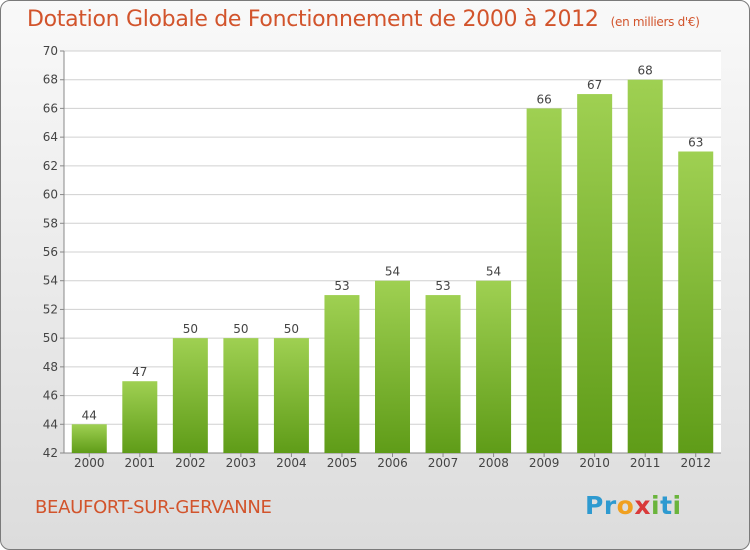 Image resolution: width=750 pixels, height=550 pixels. What do you see at coordinates (190, 463) in the screenshot?
I see `x-tick-label: 2002` at bounding box center [190, 463].